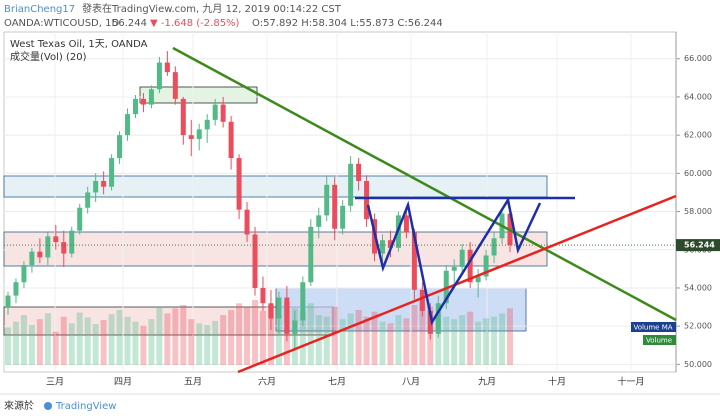 The width and height of the screenshot is (720, 418). I want to click on last-price-label: 56.244, so click(699, 245).